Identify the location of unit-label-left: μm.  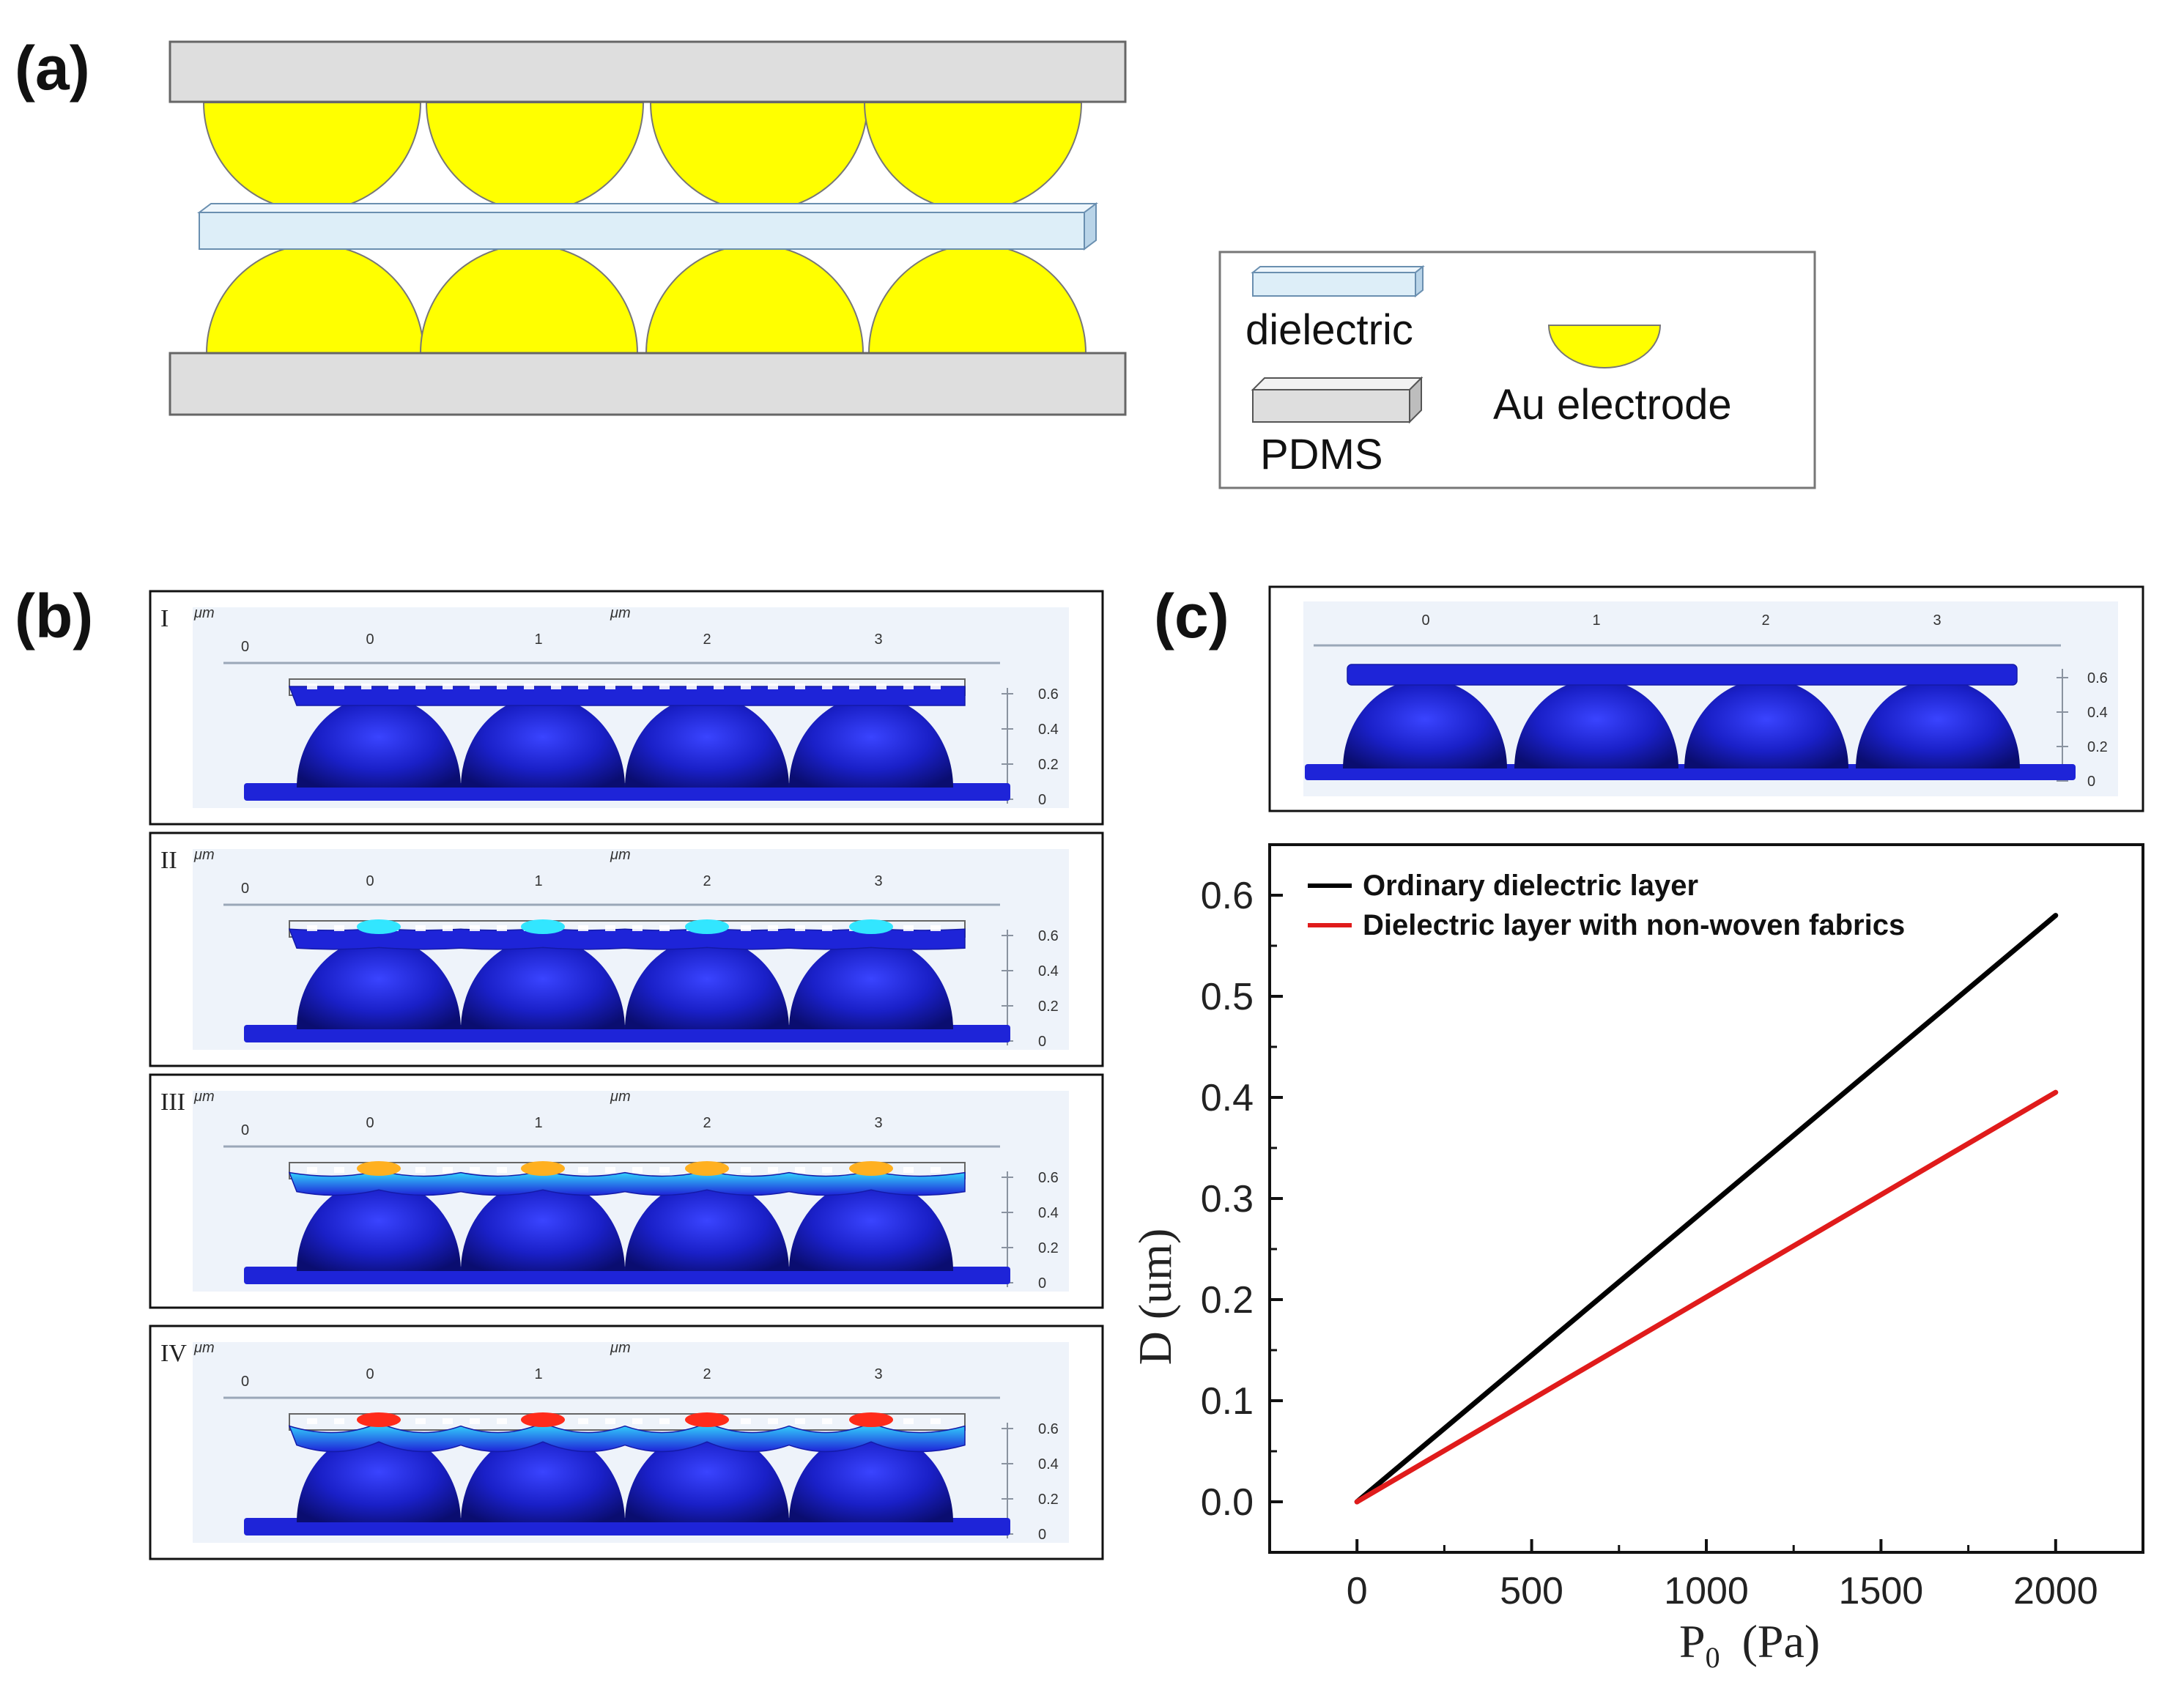
(204, 1097).